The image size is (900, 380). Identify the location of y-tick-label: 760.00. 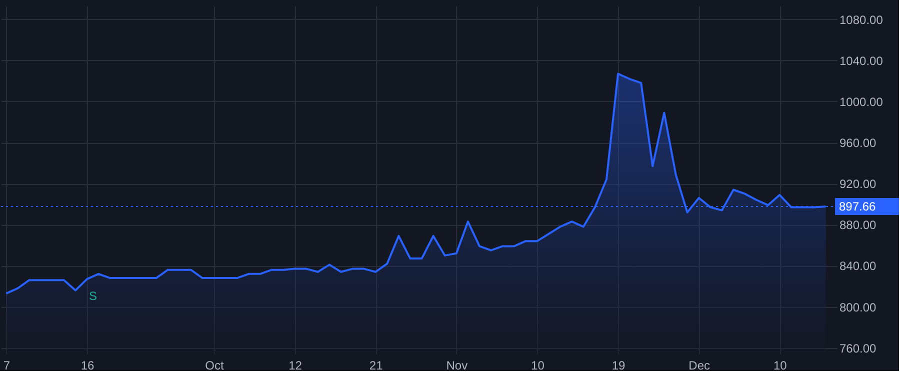
(858, 348).